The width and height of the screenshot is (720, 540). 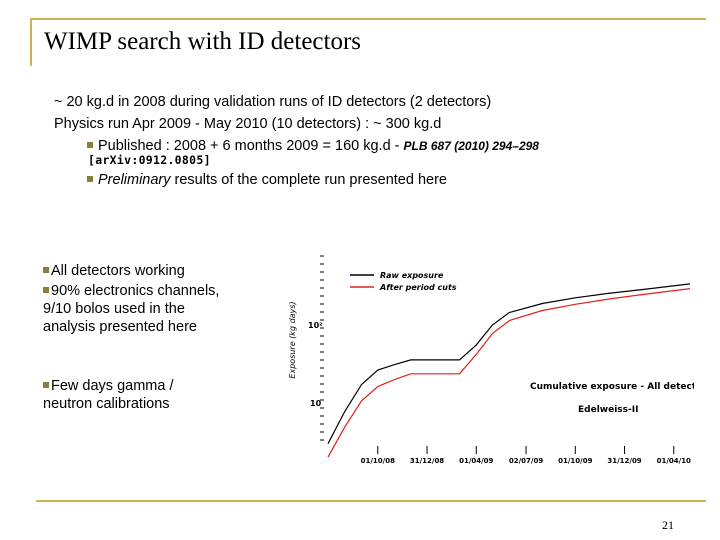 What do you see at coordinates (371, 501) in the screenshot?
I see `frame-bottom-rule` at bounding box center [371, 501].